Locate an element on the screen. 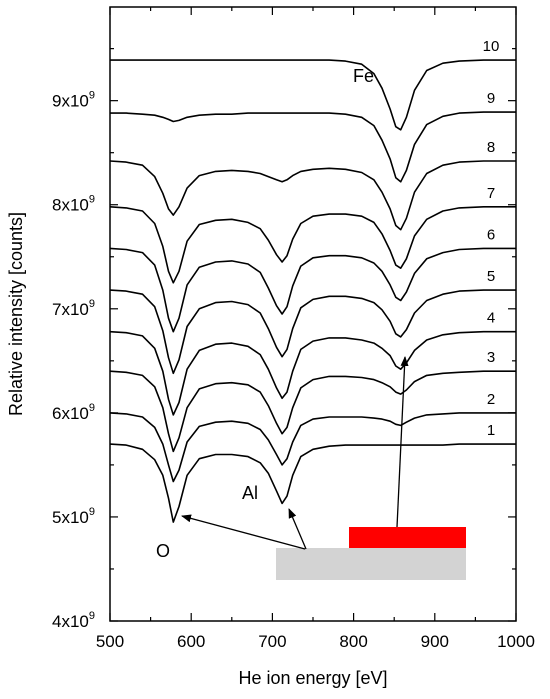  x-axis-label: He ion energy [eV] is located at coordinates (312, 678).